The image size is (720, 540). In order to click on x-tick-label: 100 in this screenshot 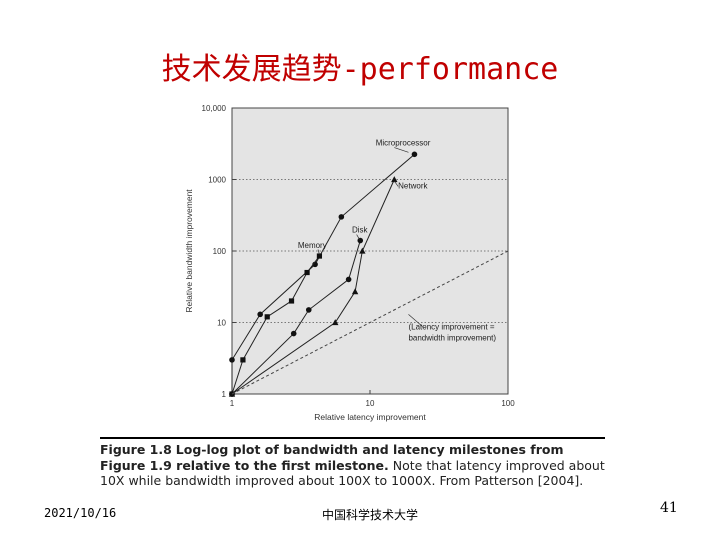, I will do `click(508, 403)`.